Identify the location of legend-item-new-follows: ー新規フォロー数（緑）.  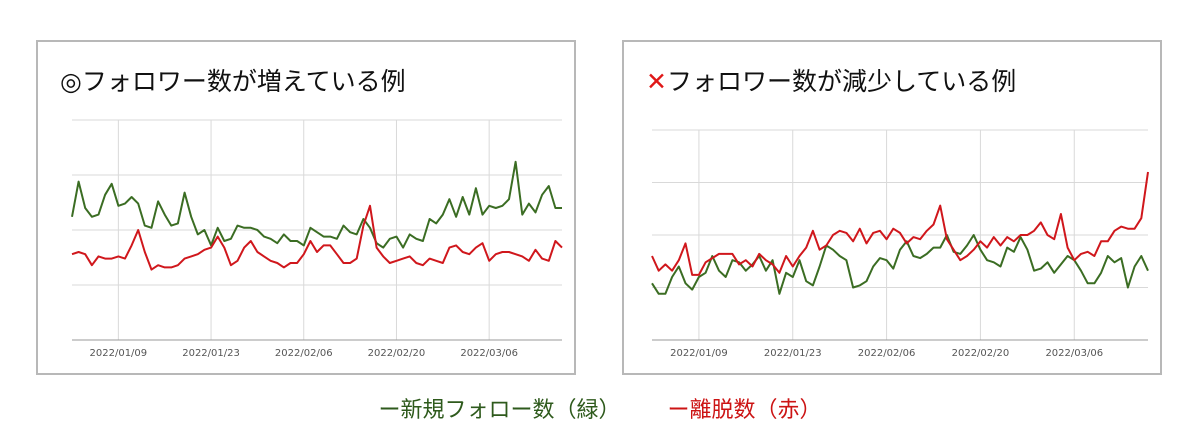
(499, 410).